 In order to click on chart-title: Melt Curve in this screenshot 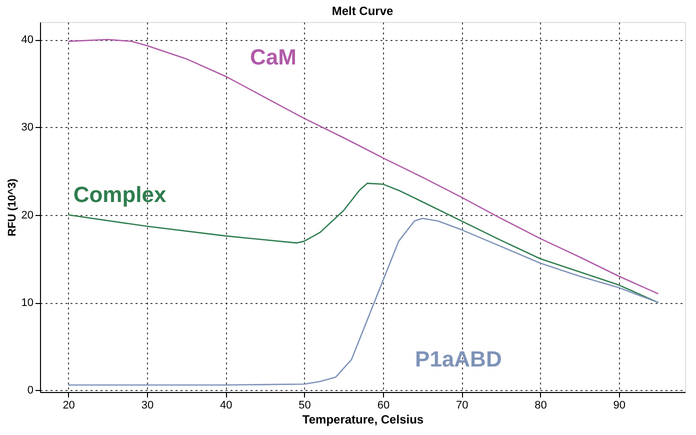, I will do `click(363, 11)`.